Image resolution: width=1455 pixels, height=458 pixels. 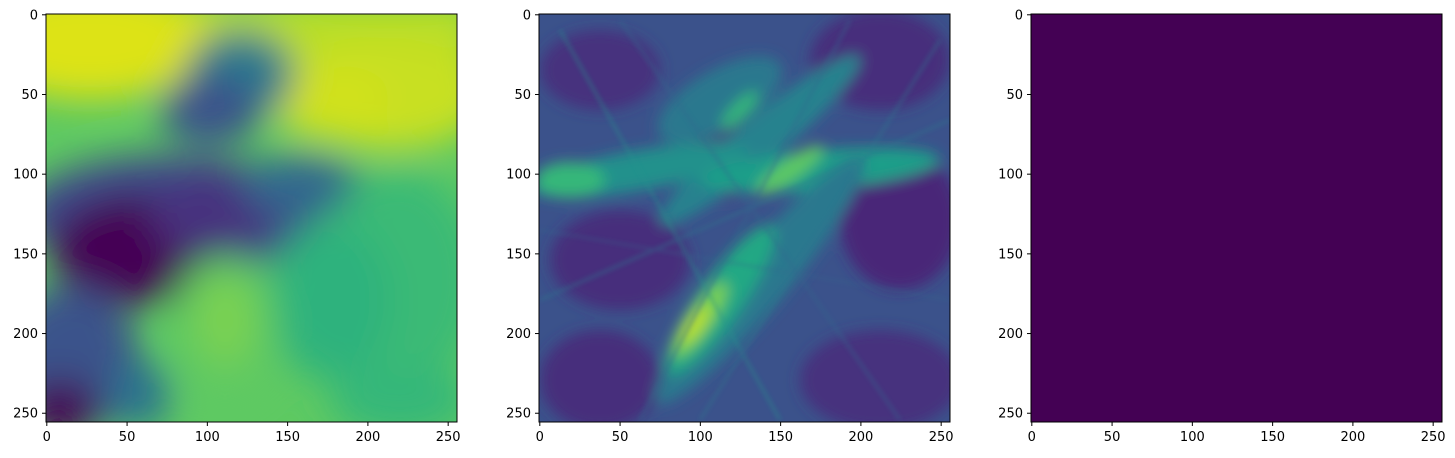 What do you see at coordinates (252, 433) in the screenshot?
I see `x-axis-1: 0 50 100 150 200 250` at bounding box center [252, 433].